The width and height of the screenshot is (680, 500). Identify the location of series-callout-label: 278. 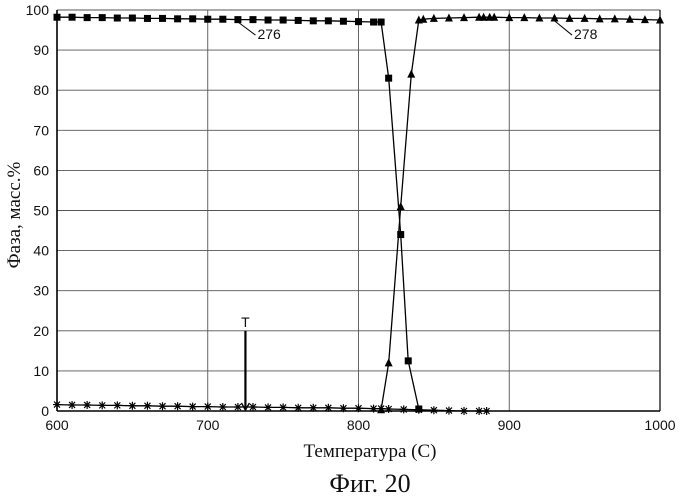
(586, 34).